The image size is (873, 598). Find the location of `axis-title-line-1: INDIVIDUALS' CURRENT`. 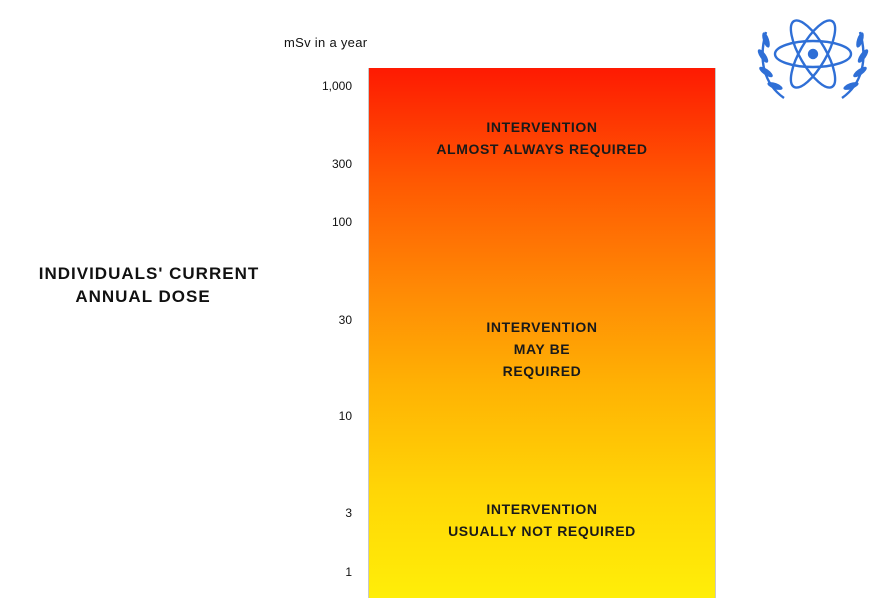

axis-title-line-1: INDIVIDUALS' CURRENT is located at coordinates (149, 273).